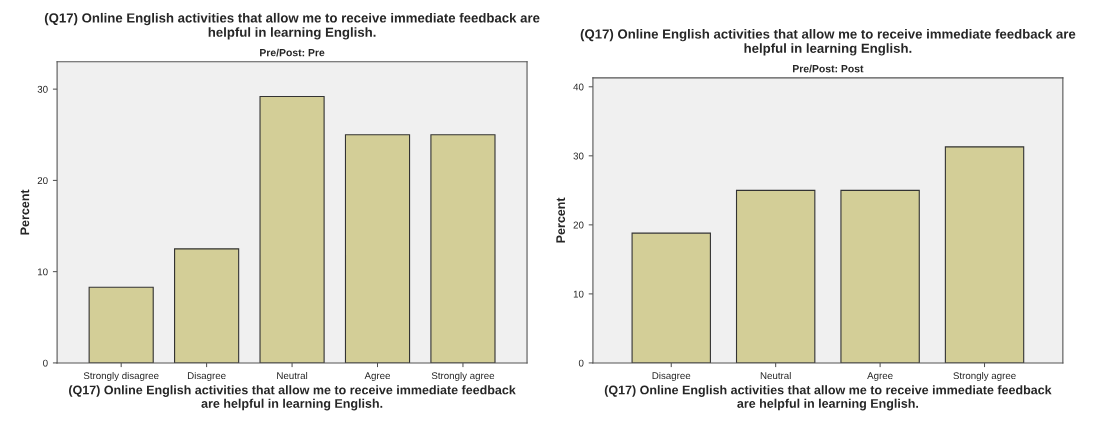  What do you see at coordinates (292, 52) in the screenshot?
I see `chart-subtitle: Pre/Post: Pre` at bounding box center [292, 52].